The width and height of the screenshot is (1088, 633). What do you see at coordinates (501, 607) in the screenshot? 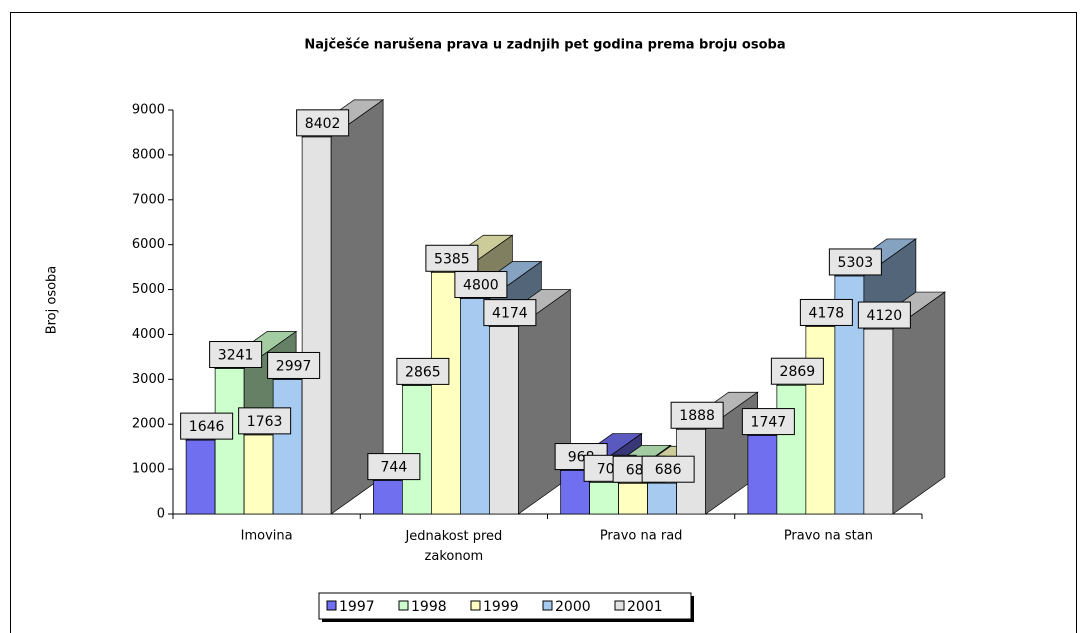
I see `legend-label: 1999` at bounding box center [501, 607].